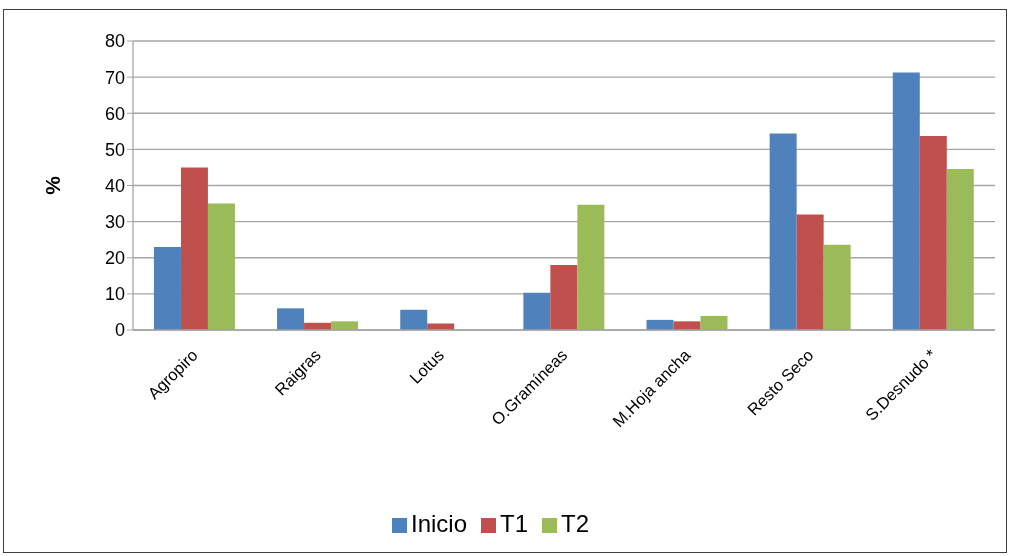 The width and height of the screenshot is (1011, 556). Describe the element at coordinates (114, 77) in the screenshot. I see `y-tick-label: 70` at that location.